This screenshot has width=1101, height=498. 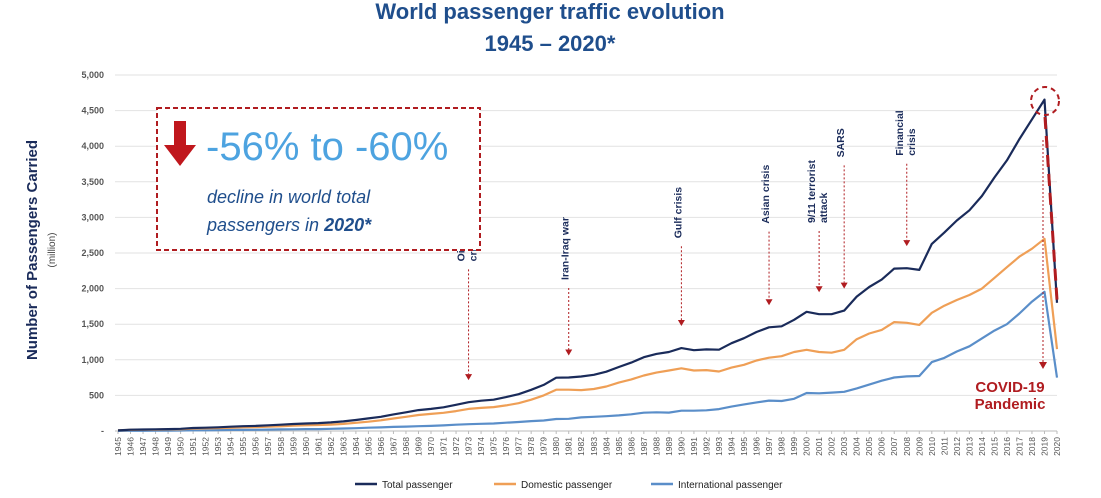 I want to click on x-tick-label: 1992, so click(x=706, y=446).